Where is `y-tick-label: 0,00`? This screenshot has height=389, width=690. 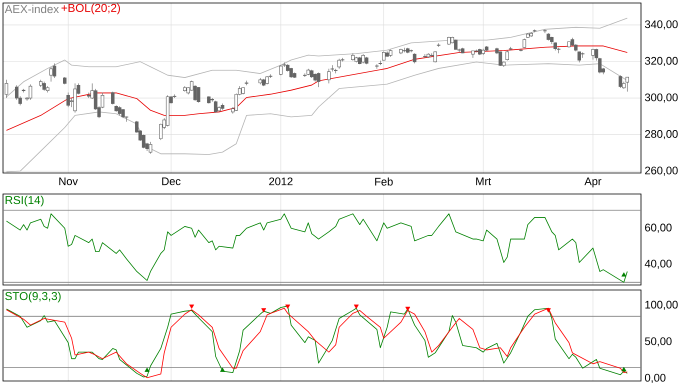 y-tick-label: 0,00 is located at coordinates (655, 379).